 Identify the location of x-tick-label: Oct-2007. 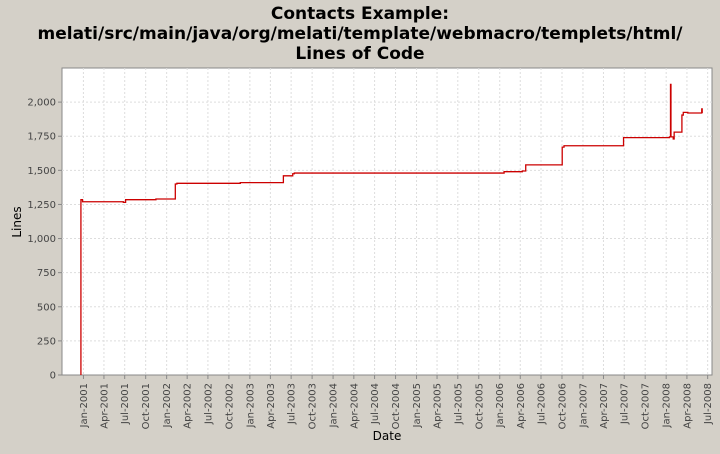
(646, 406).